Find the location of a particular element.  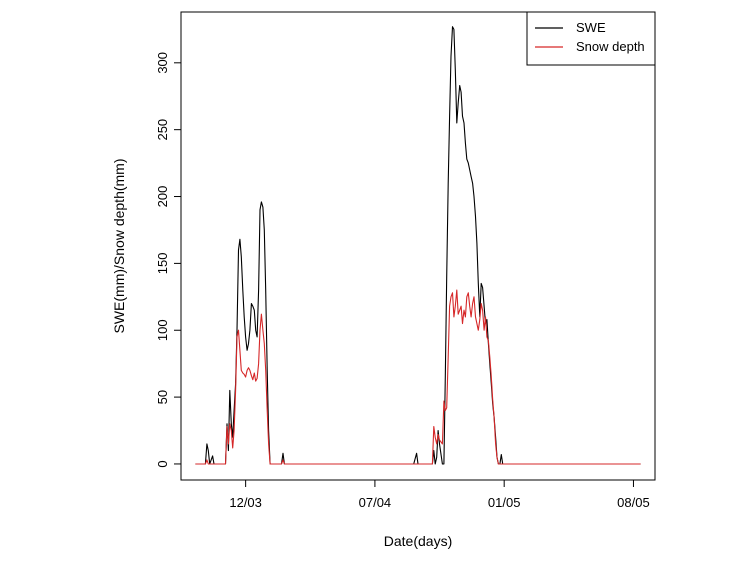

x-tick-label-3: 08/05 is located at coordinates (633, 502).